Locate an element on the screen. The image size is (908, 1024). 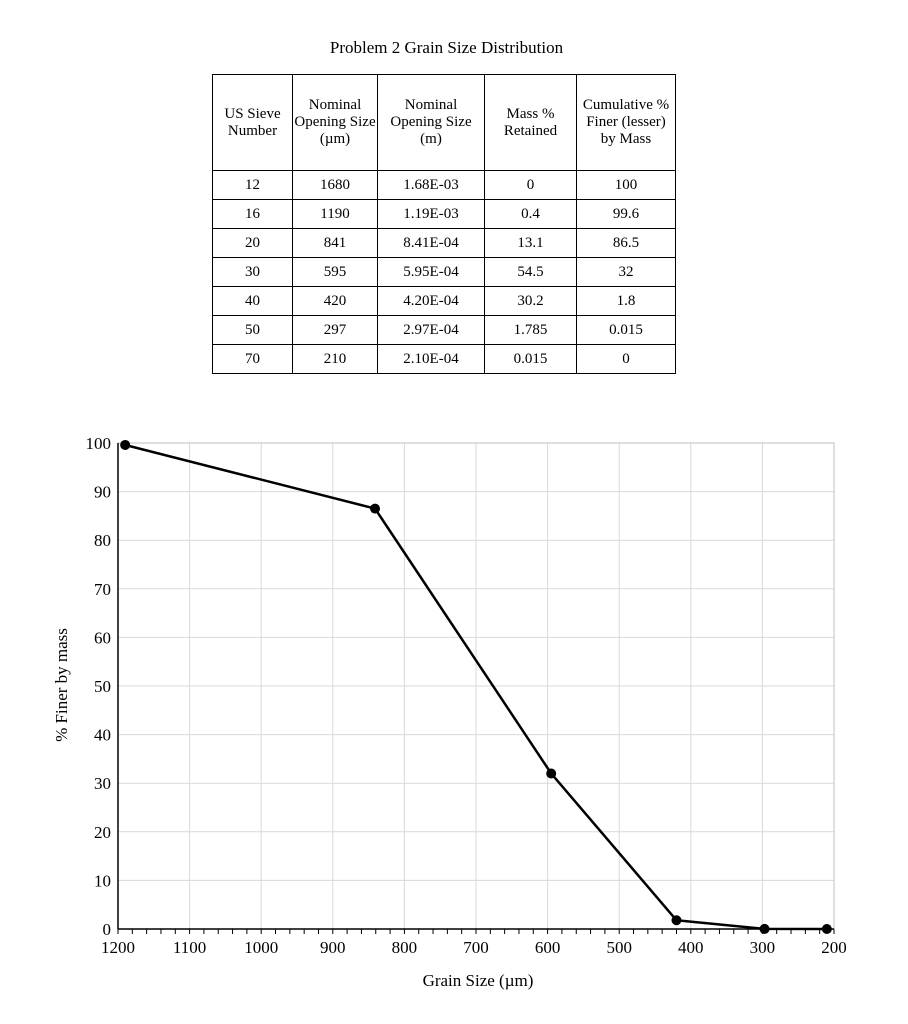
table-cell: 2.97E-04 is located at coordinates (431, 330).